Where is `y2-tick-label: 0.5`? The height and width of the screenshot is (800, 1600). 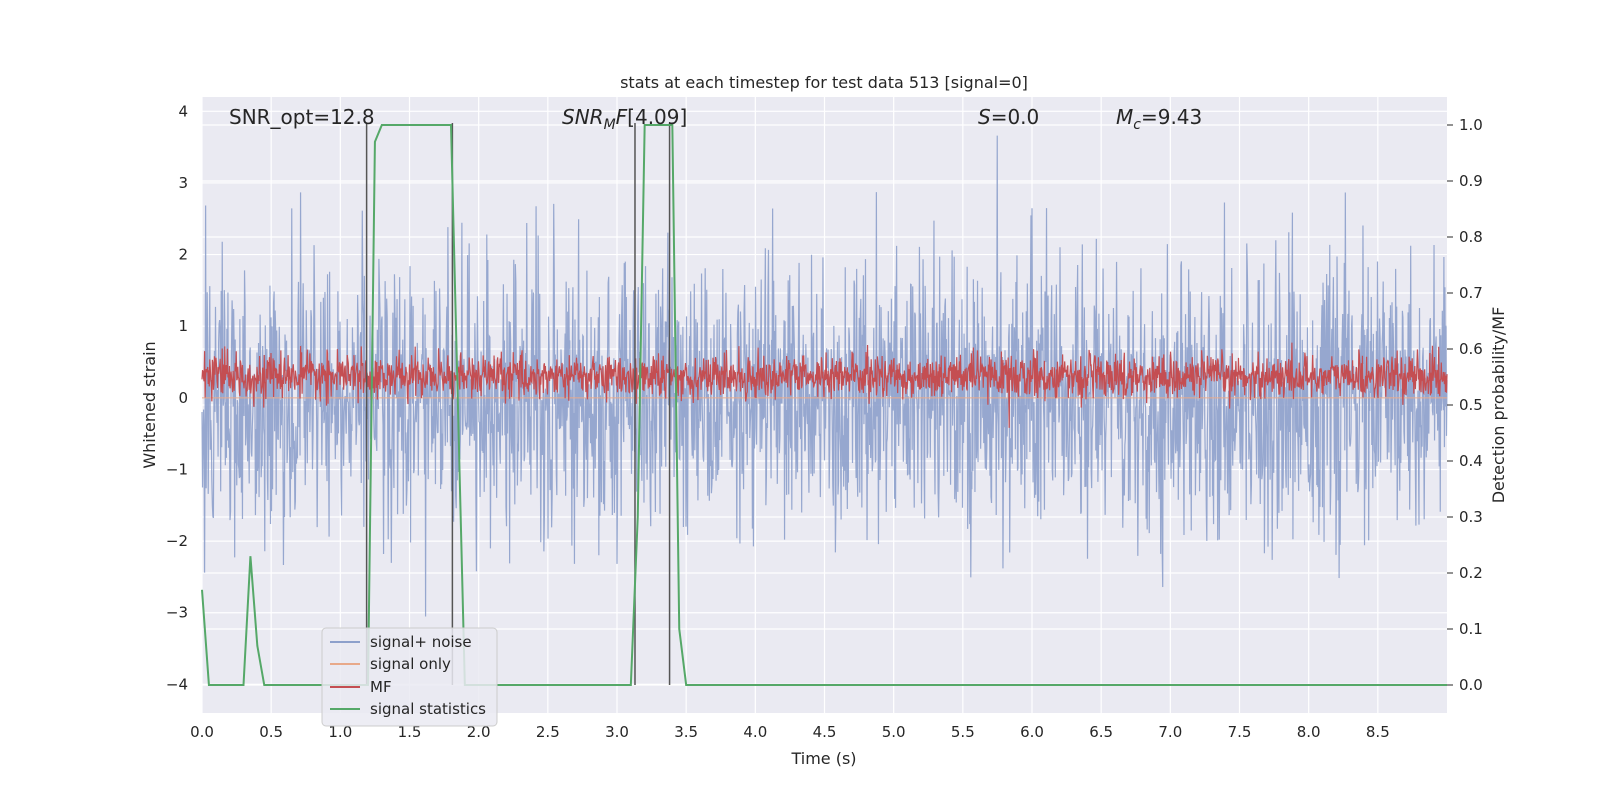
y2-tick-label: 0.5 is located at coordinates (1471, 405).